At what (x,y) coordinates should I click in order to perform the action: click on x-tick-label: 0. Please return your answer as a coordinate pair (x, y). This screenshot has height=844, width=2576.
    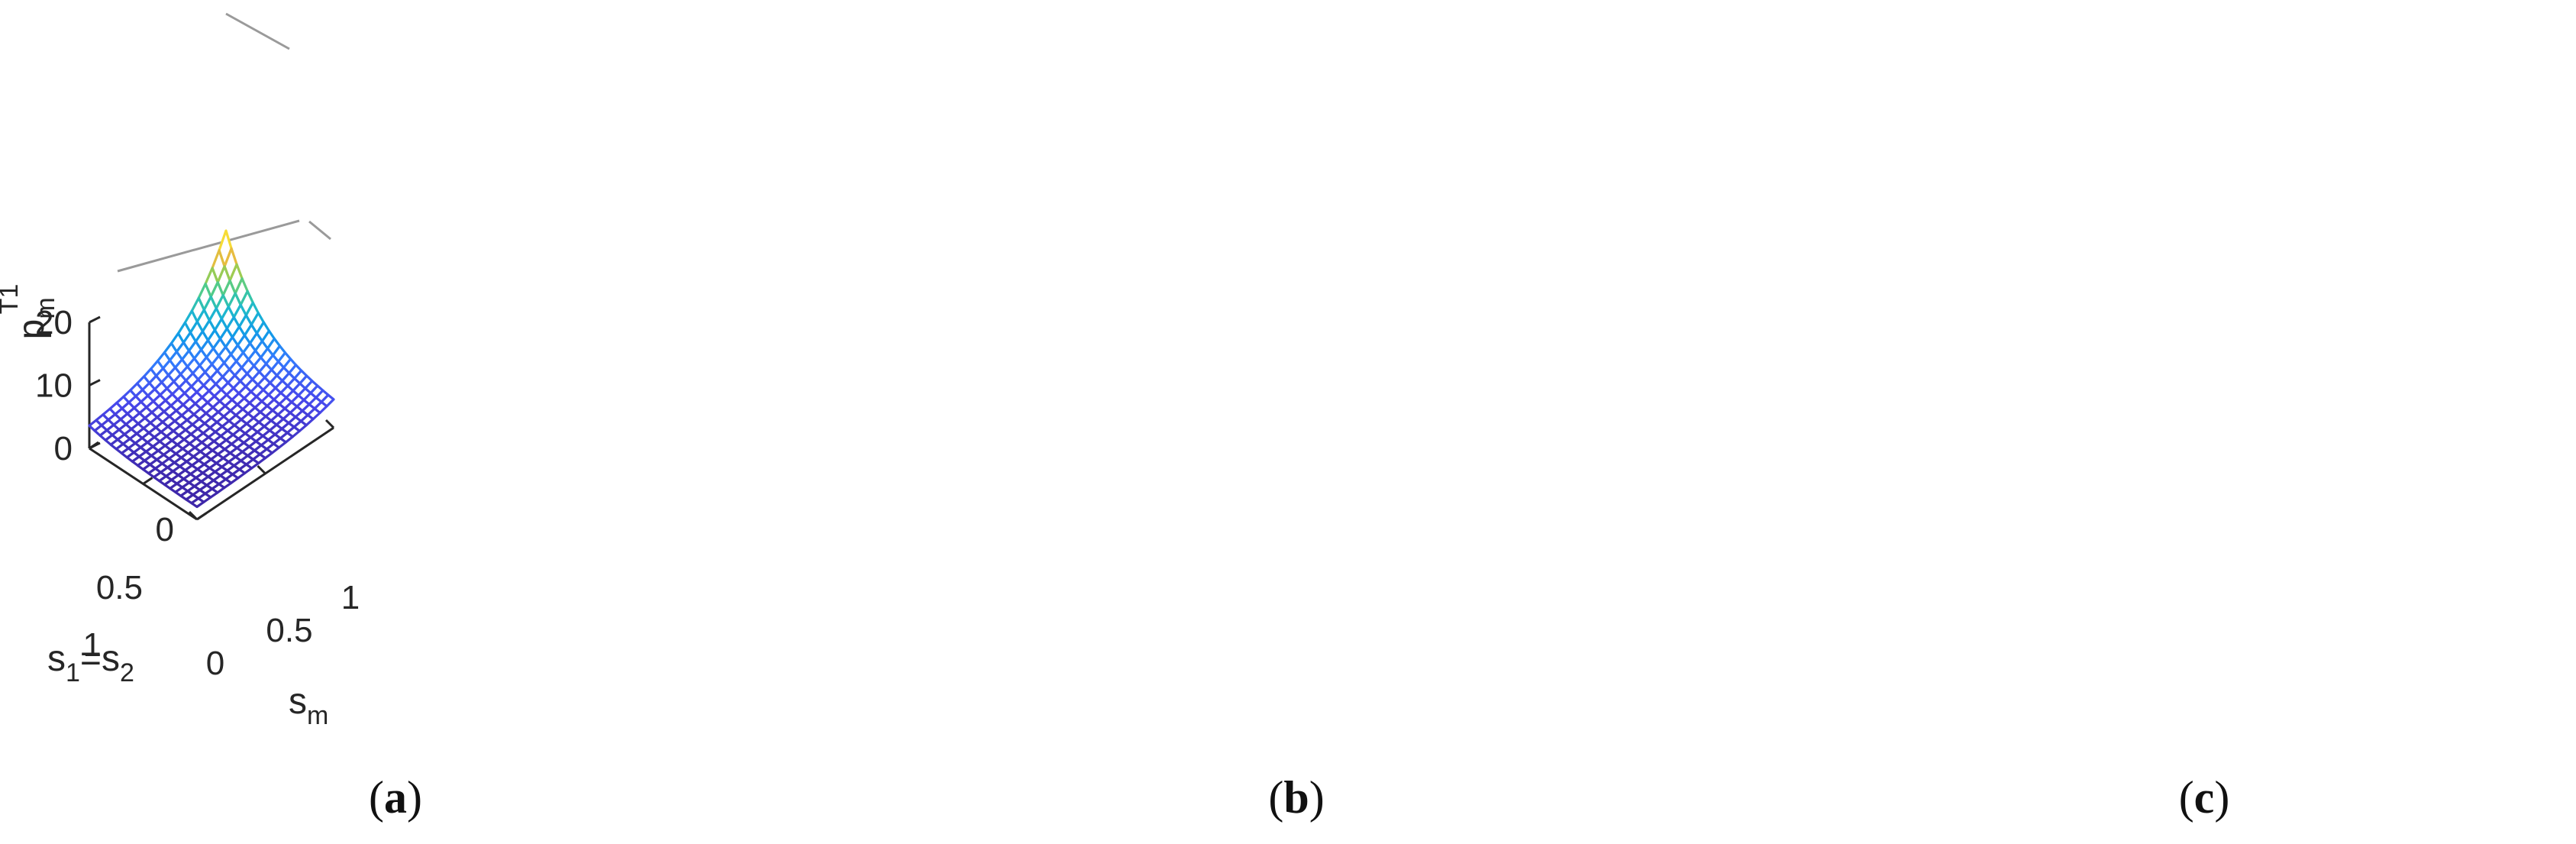
    Looking at the image, I should click on (215, 663).